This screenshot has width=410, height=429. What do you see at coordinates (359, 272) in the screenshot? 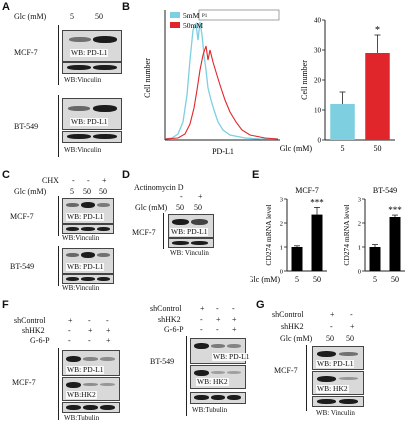
I see `y-tick-label: 0` at bounding box center [359, 272].